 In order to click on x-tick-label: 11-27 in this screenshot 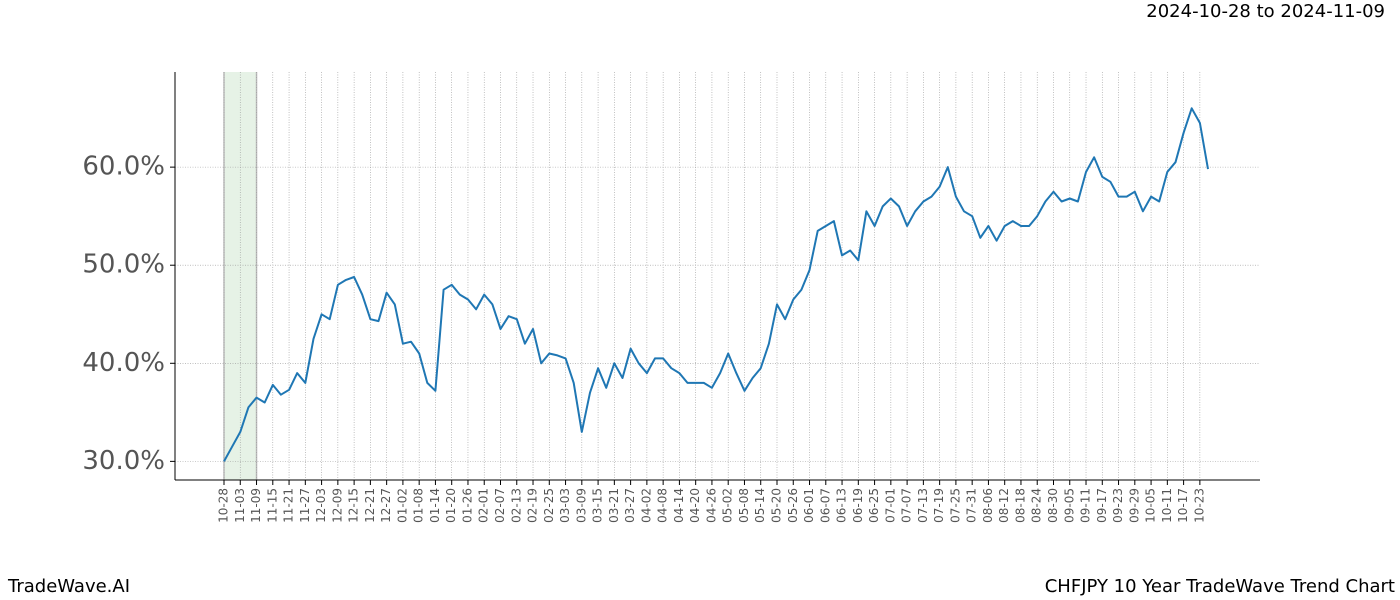, I will do `click(305, 505)`.